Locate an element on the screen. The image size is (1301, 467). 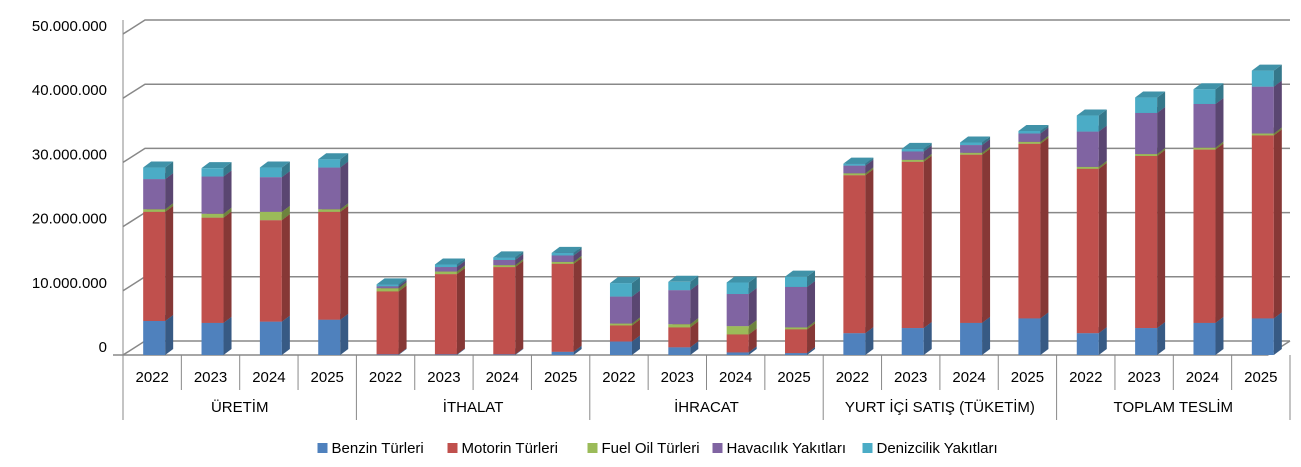
x-tick-label: 2023 is located at coordinates (677, 377).